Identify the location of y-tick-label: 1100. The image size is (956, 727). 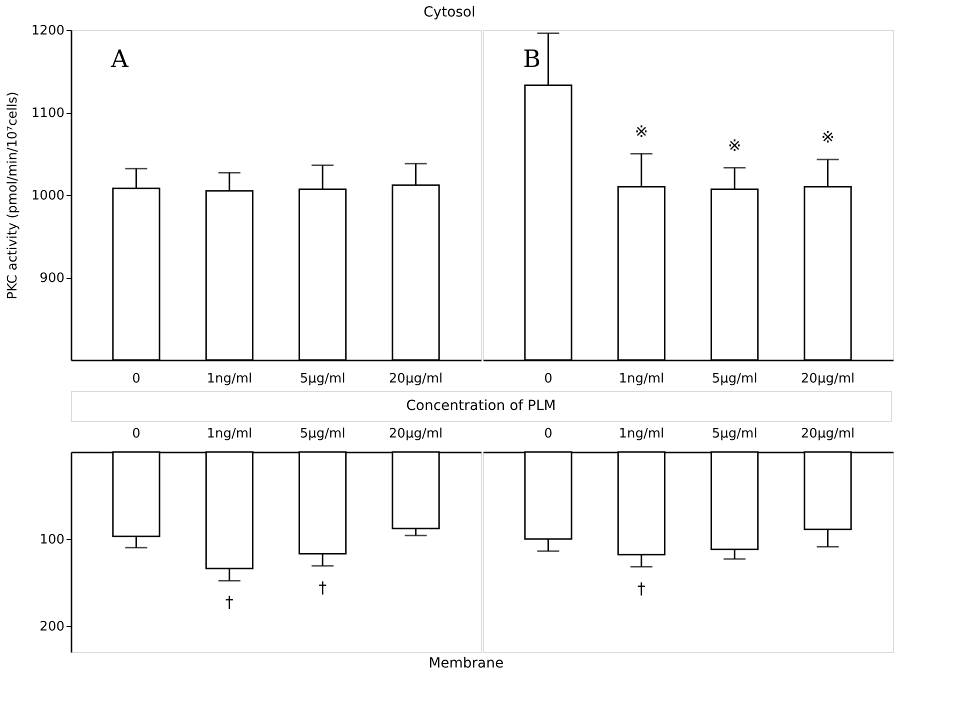
(47, 113).